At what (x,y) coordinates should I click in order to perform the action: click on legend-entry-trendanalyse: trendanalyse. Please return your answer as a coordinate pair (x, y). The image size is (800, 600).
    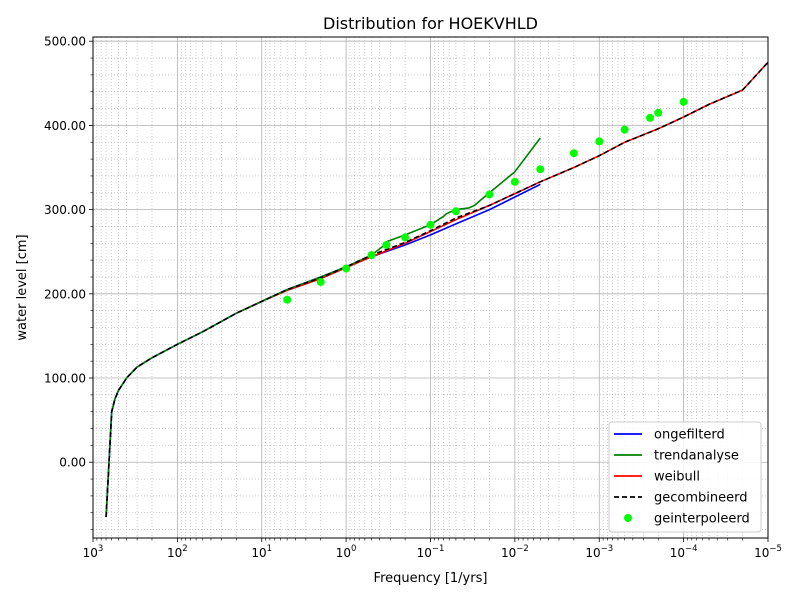
    Looking at the image, I should click on (676, 456).